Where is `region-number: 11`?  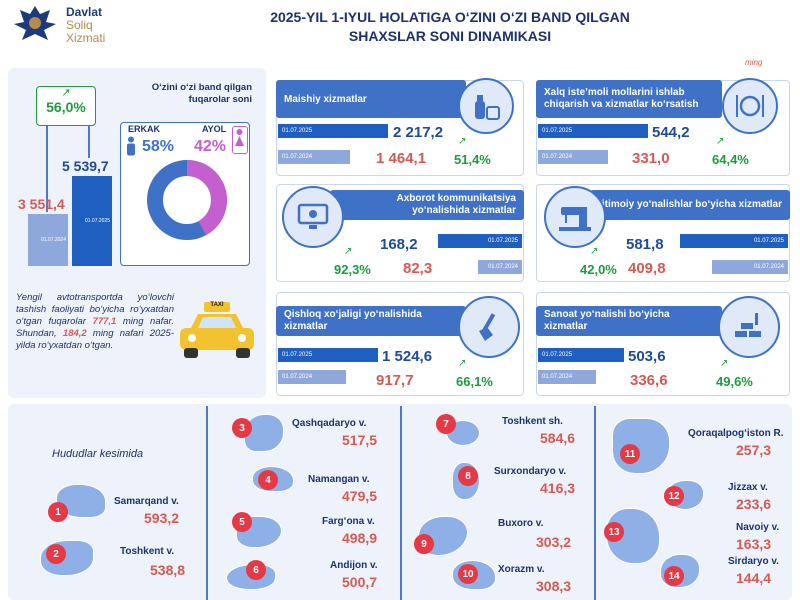
region-number: 11 is located at coordinates (630, 454).